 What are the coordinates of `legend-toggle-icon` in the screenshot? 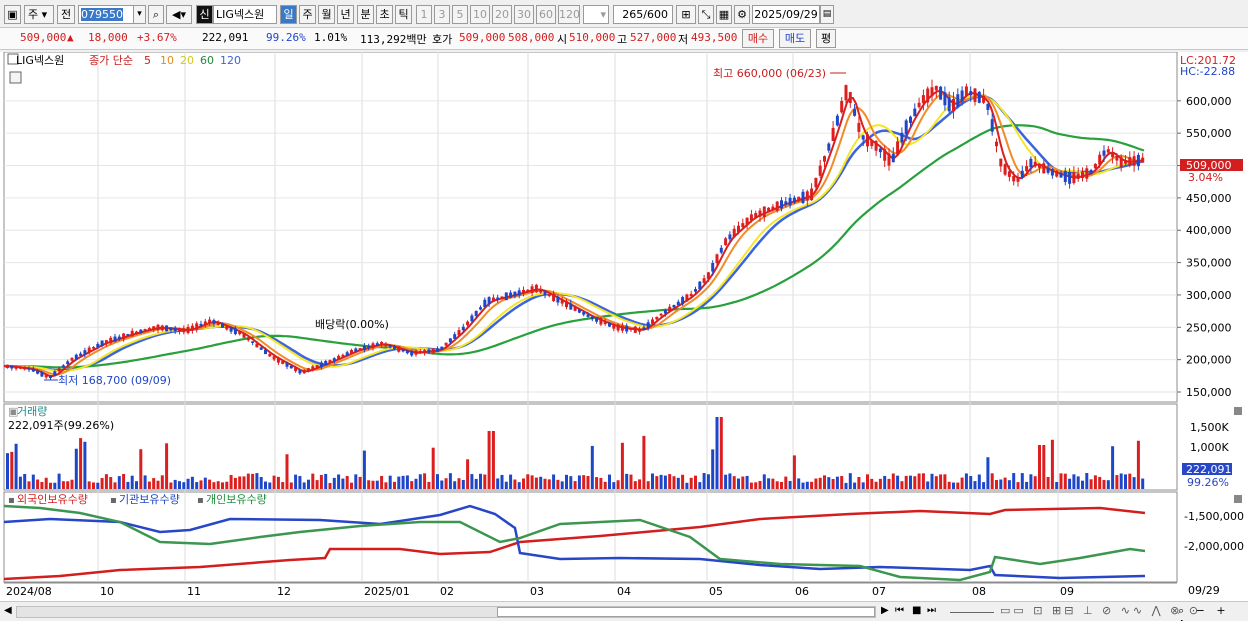 It's located at (13, 59).